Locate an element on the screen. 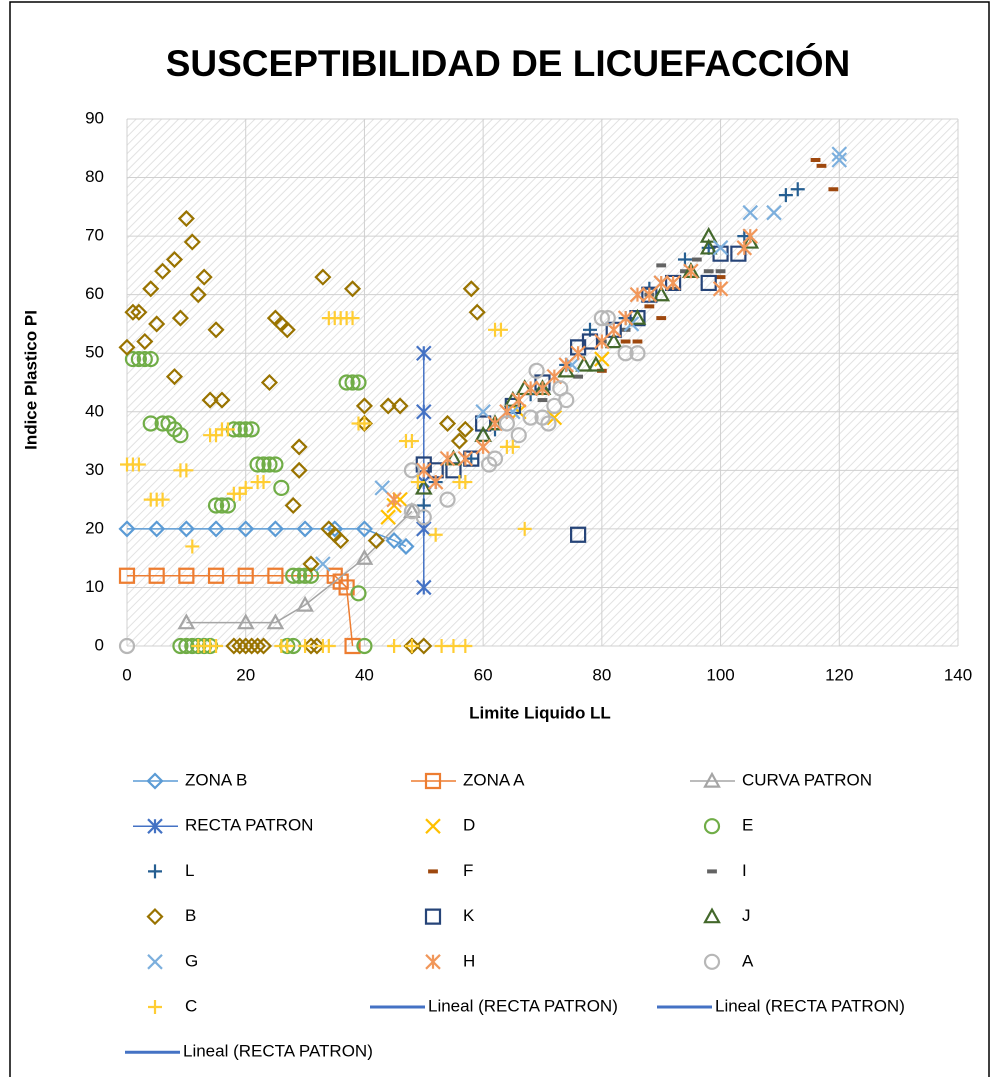  y-tick-label: 50 is located at coordinates (94, 352).